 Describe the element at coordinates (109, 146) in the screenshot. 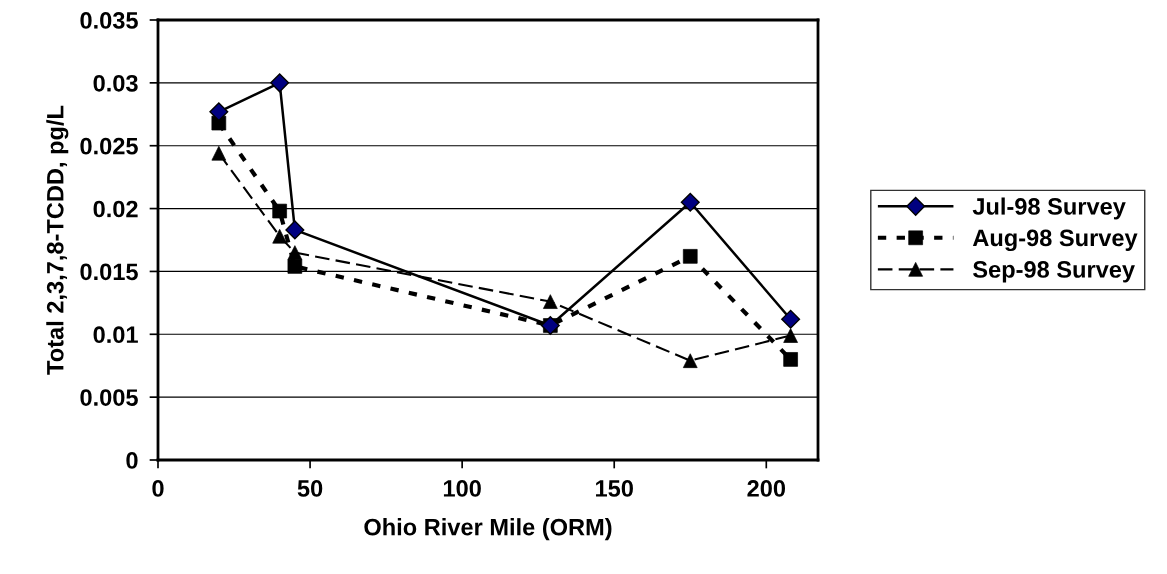

I see `y-tick-label: 0.025` at that location.